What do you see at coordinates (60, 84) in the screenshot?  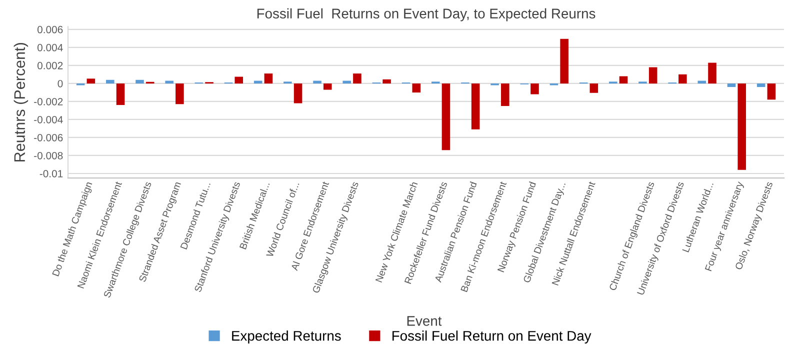 I see `y-tick-label: 0` at bounding box center [60, 84].